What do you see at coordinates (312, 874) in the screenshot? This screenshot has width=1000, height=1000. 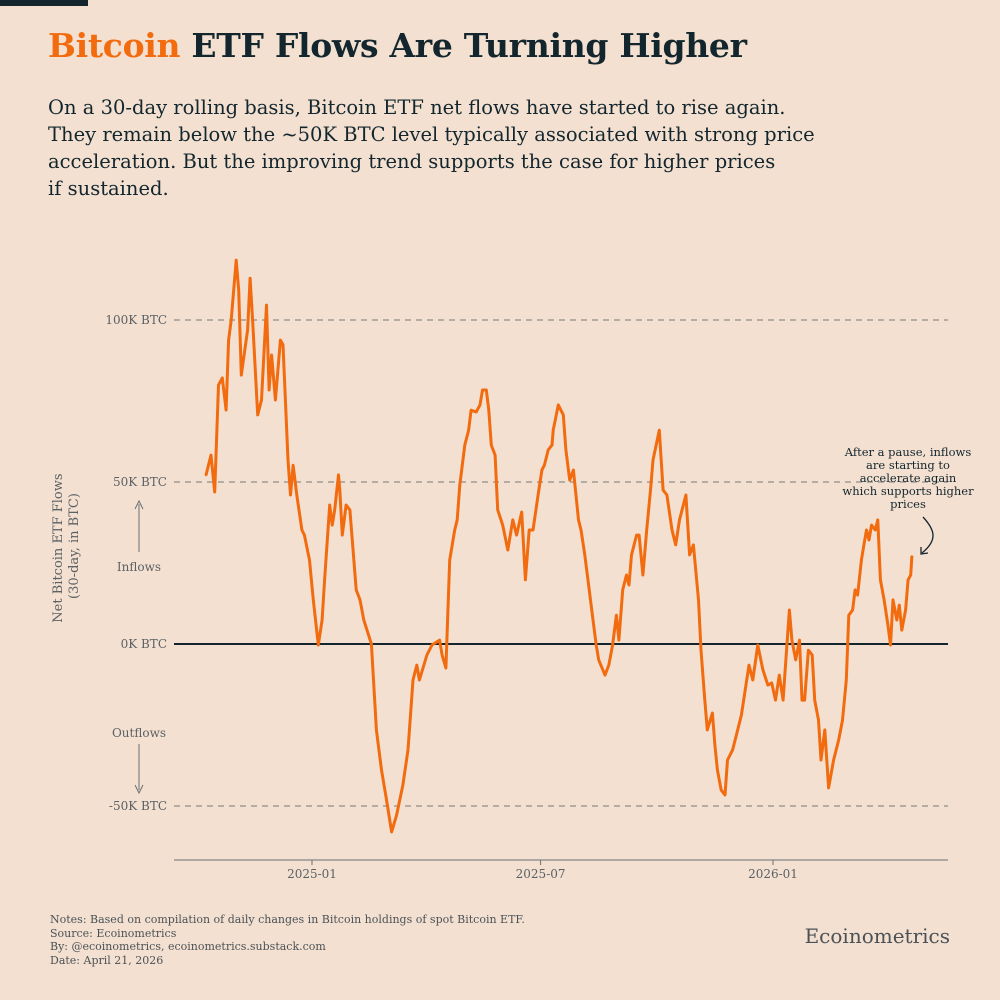 I see `x-tick-label: 2025-01` at bounding box center [312, 874].